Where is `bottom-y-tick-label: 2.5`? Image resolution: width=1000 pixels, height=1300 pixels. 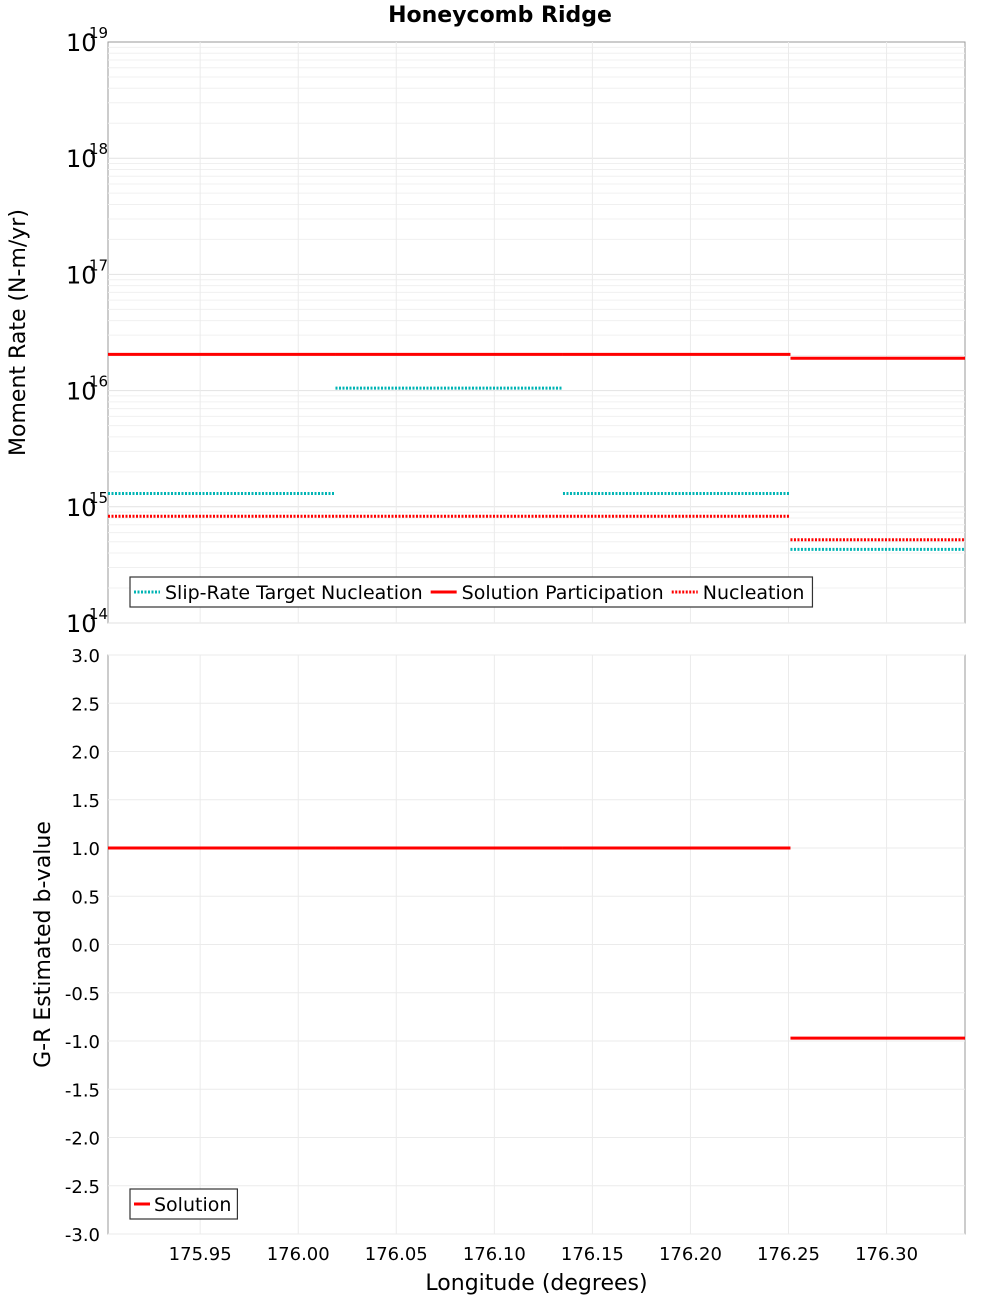 bottom-y-tick-label: 2.5 is located at coordinates (85, 704).